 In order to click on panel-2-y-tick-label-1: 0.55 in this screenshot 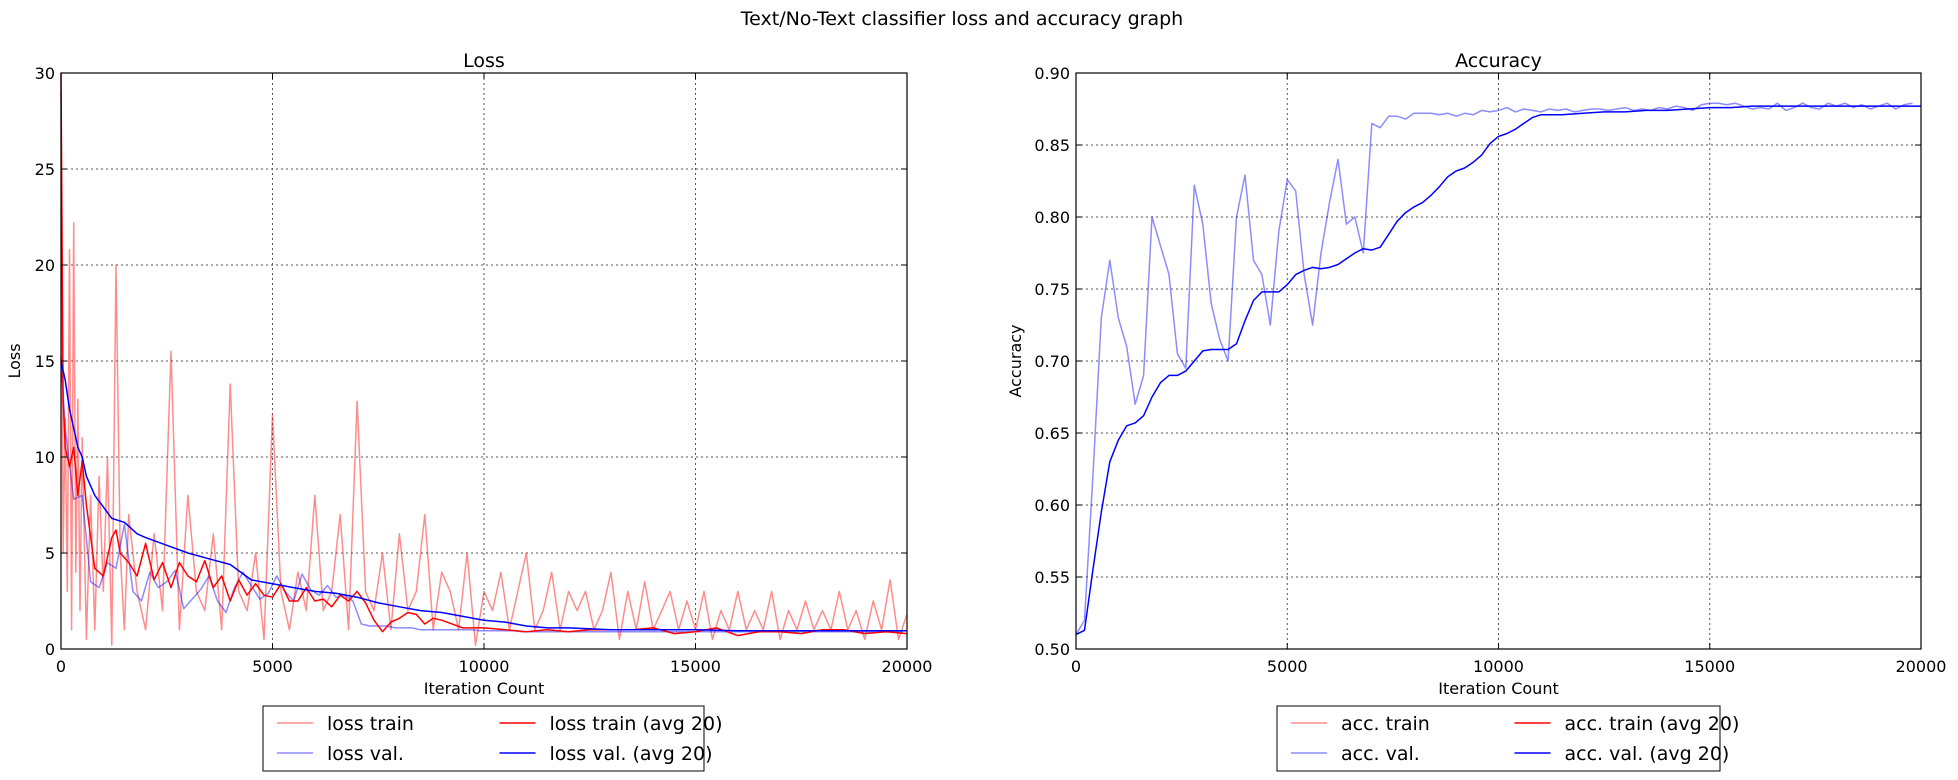, I will do `click(1052, 577)`.